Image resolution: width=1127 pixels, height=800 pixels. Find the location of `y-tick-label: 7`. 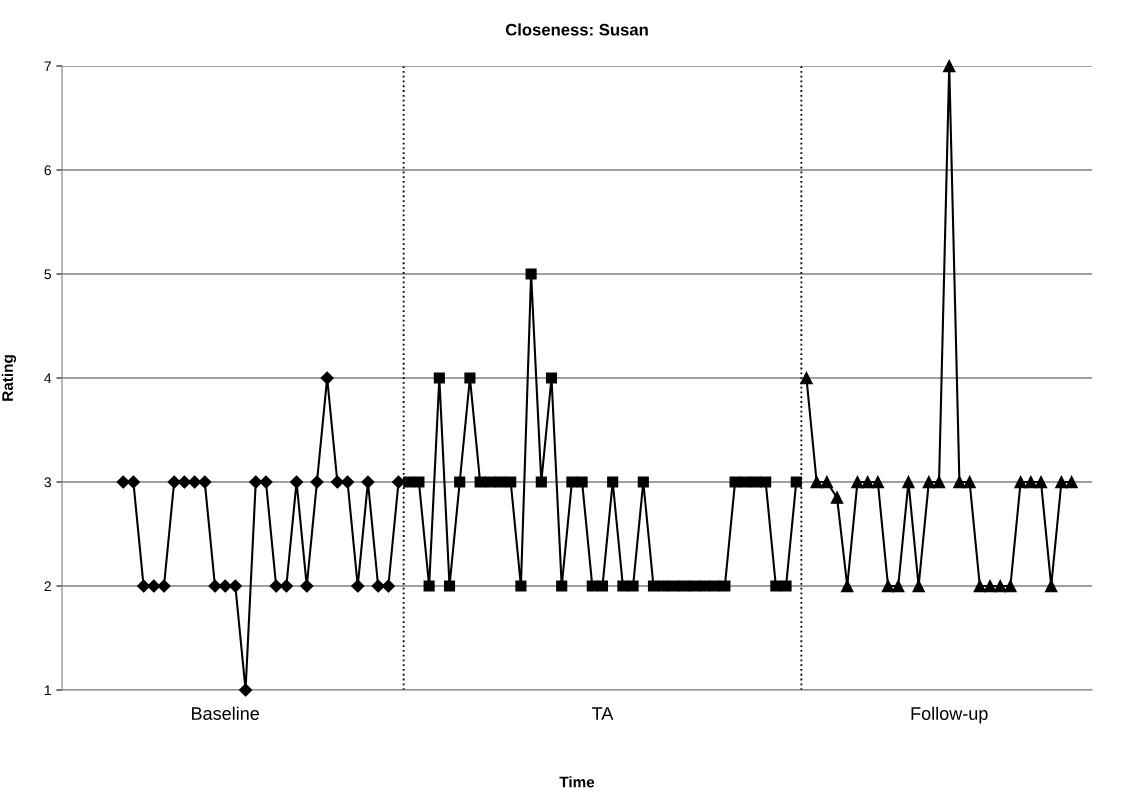

y-tick-label: 7 is located at coordinates (47, 66).